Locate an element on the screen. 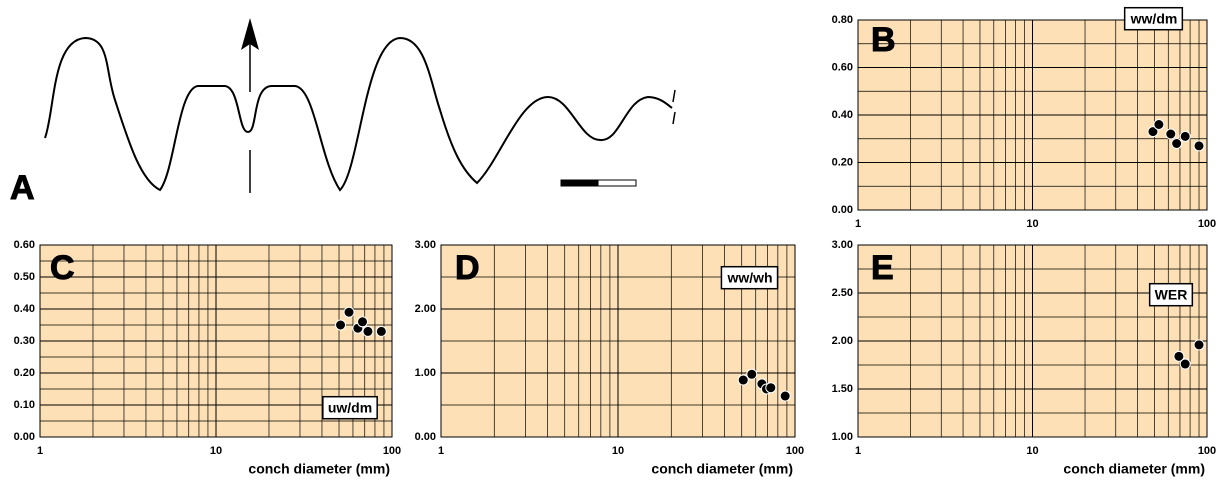 This screenshot has height=482, width=1227. chart-label: WER is located at coordinates (1171, 295).